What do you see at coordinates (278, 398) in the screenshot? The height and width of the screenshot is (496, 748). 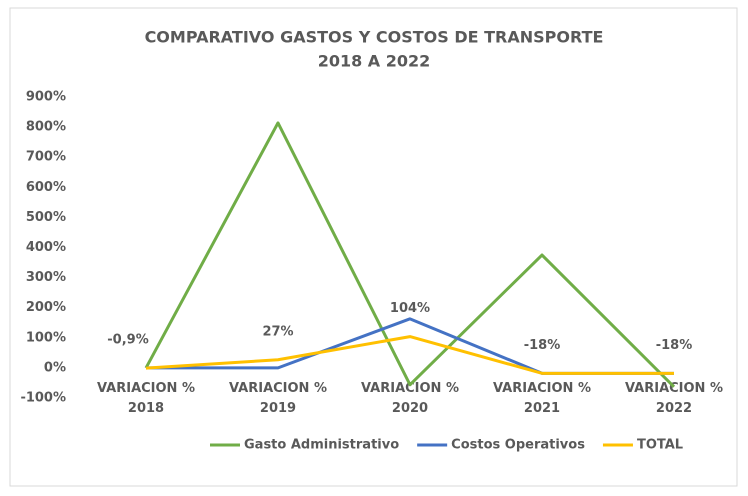 I see `x-tick-label: VARIACION % 2019` at bounding box center [278, 398].